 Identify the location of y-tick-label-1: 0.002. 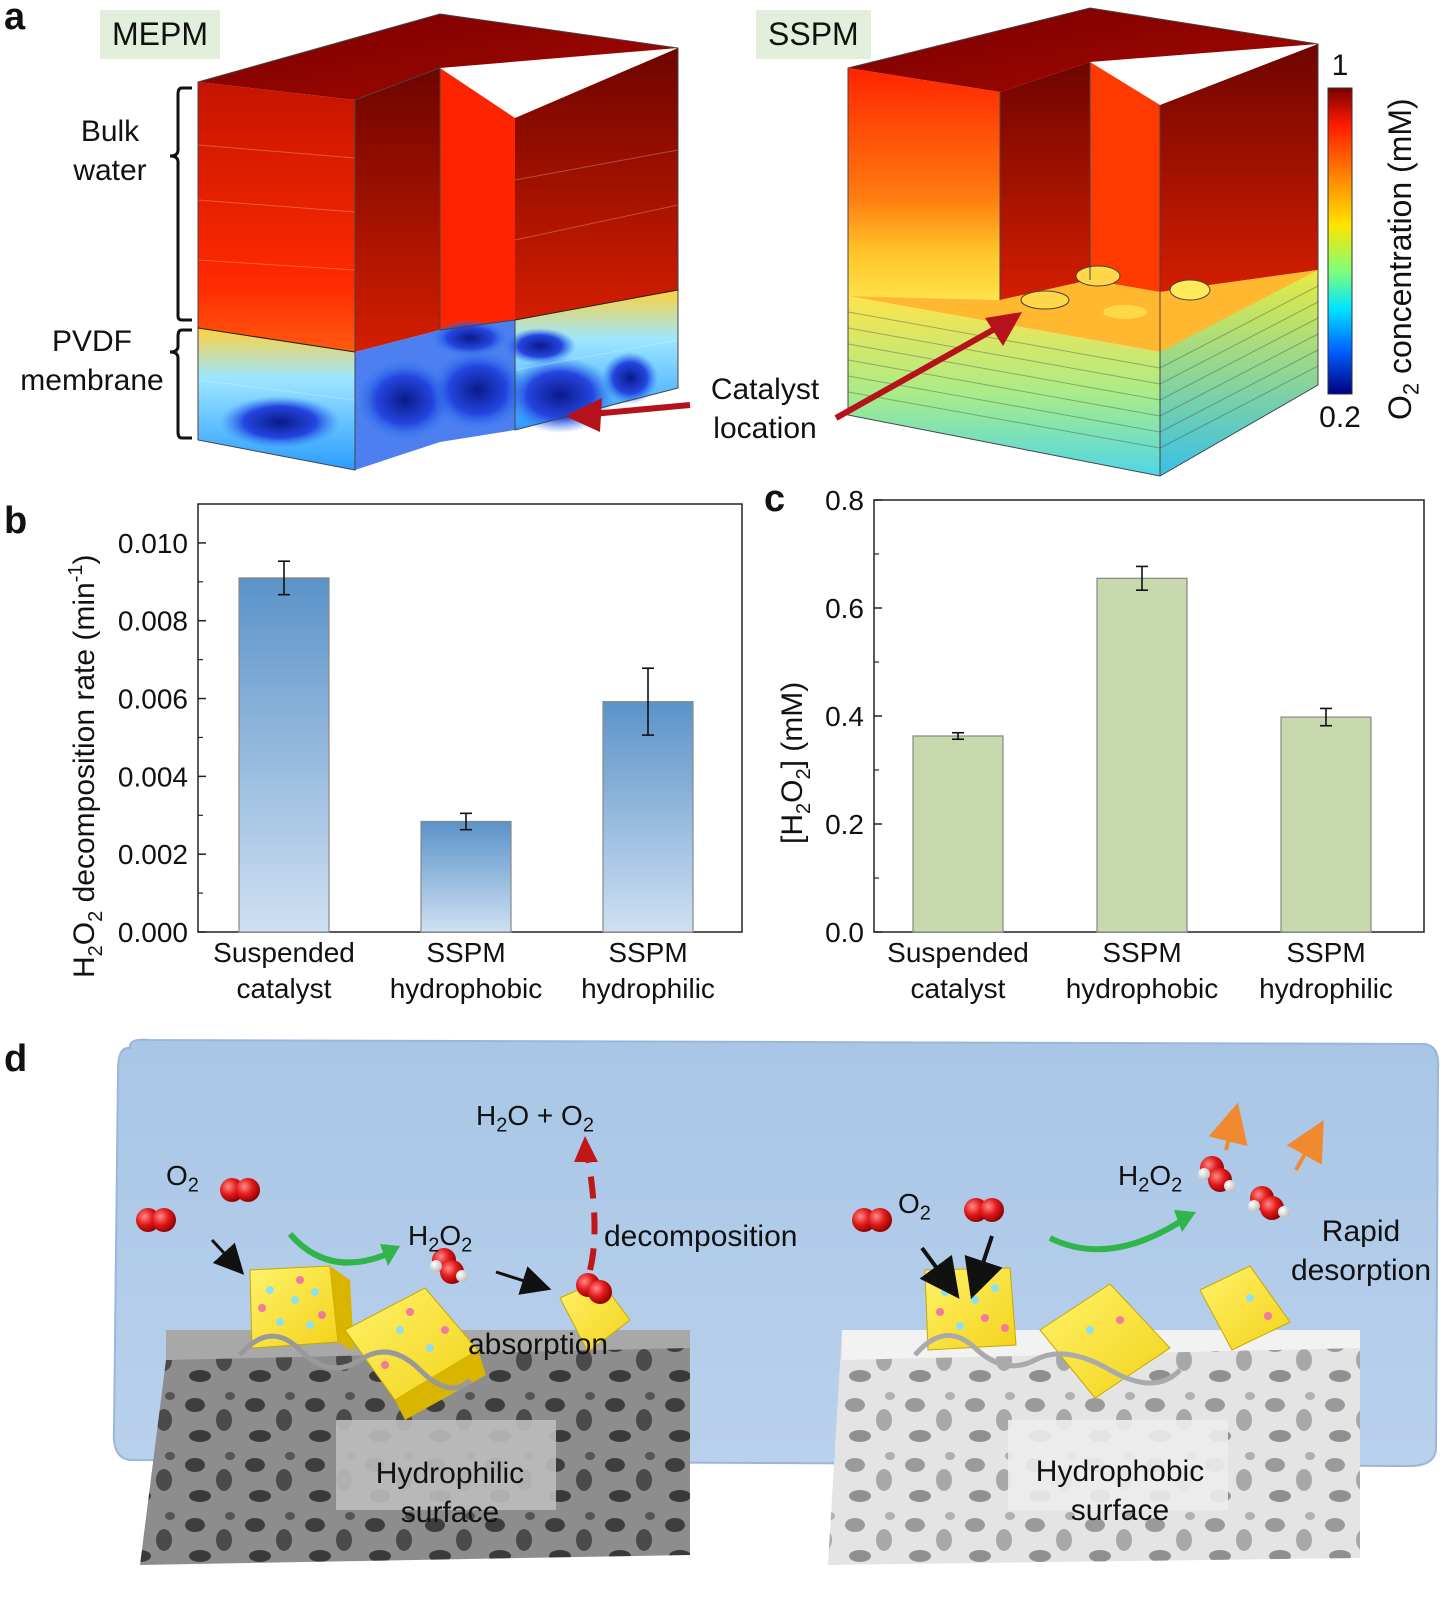
(153, 854).